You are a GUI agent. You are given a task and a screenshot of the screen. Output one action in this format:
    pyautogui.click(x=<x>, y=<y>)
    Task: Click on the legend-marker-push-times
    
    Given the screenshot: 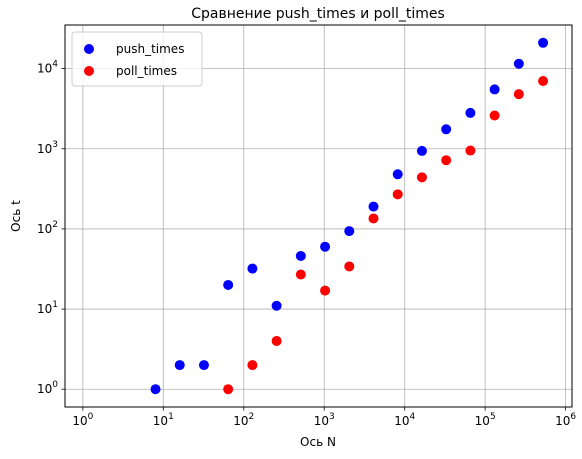 What is the action you would take?
    pyautogui.click(x=89, y=49)
    